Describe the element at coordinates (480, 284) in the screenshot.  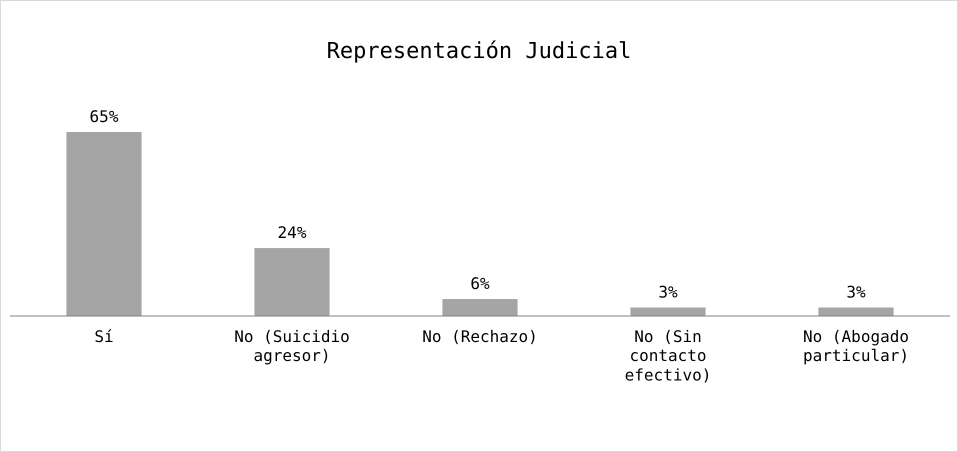
I see `data-label: 6%` at that location.